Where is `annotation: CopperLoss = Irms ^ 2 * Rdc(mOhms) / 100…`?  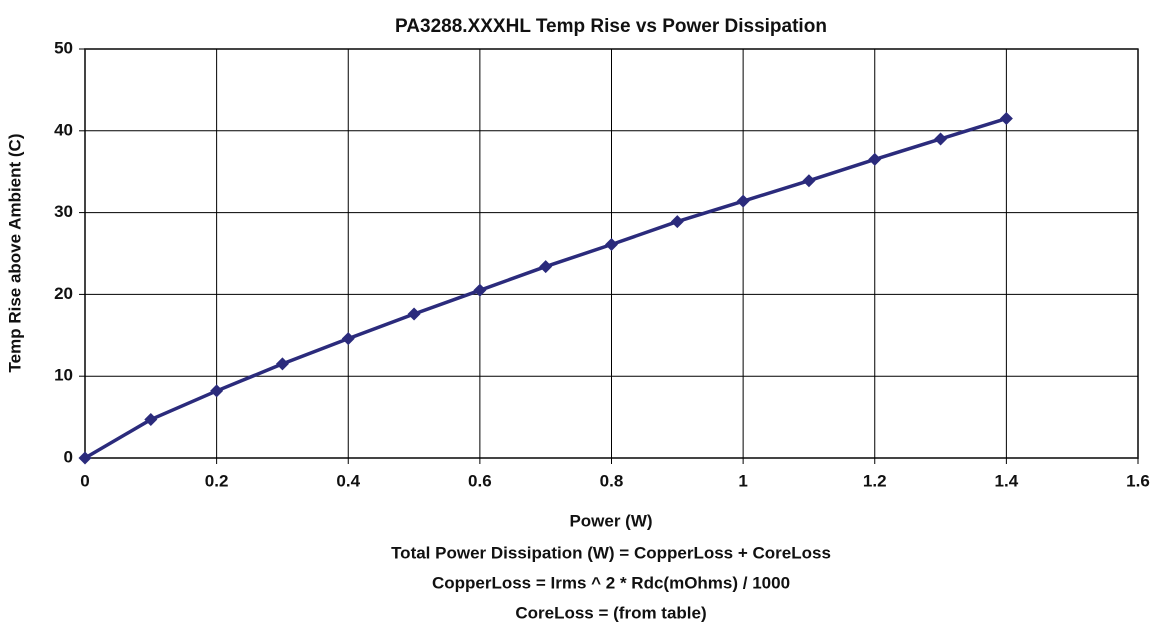 annotation: CopperLoss = Irms ^ 2 * Rdc(mOhms) / 100… is located at coordinates (611, 582).